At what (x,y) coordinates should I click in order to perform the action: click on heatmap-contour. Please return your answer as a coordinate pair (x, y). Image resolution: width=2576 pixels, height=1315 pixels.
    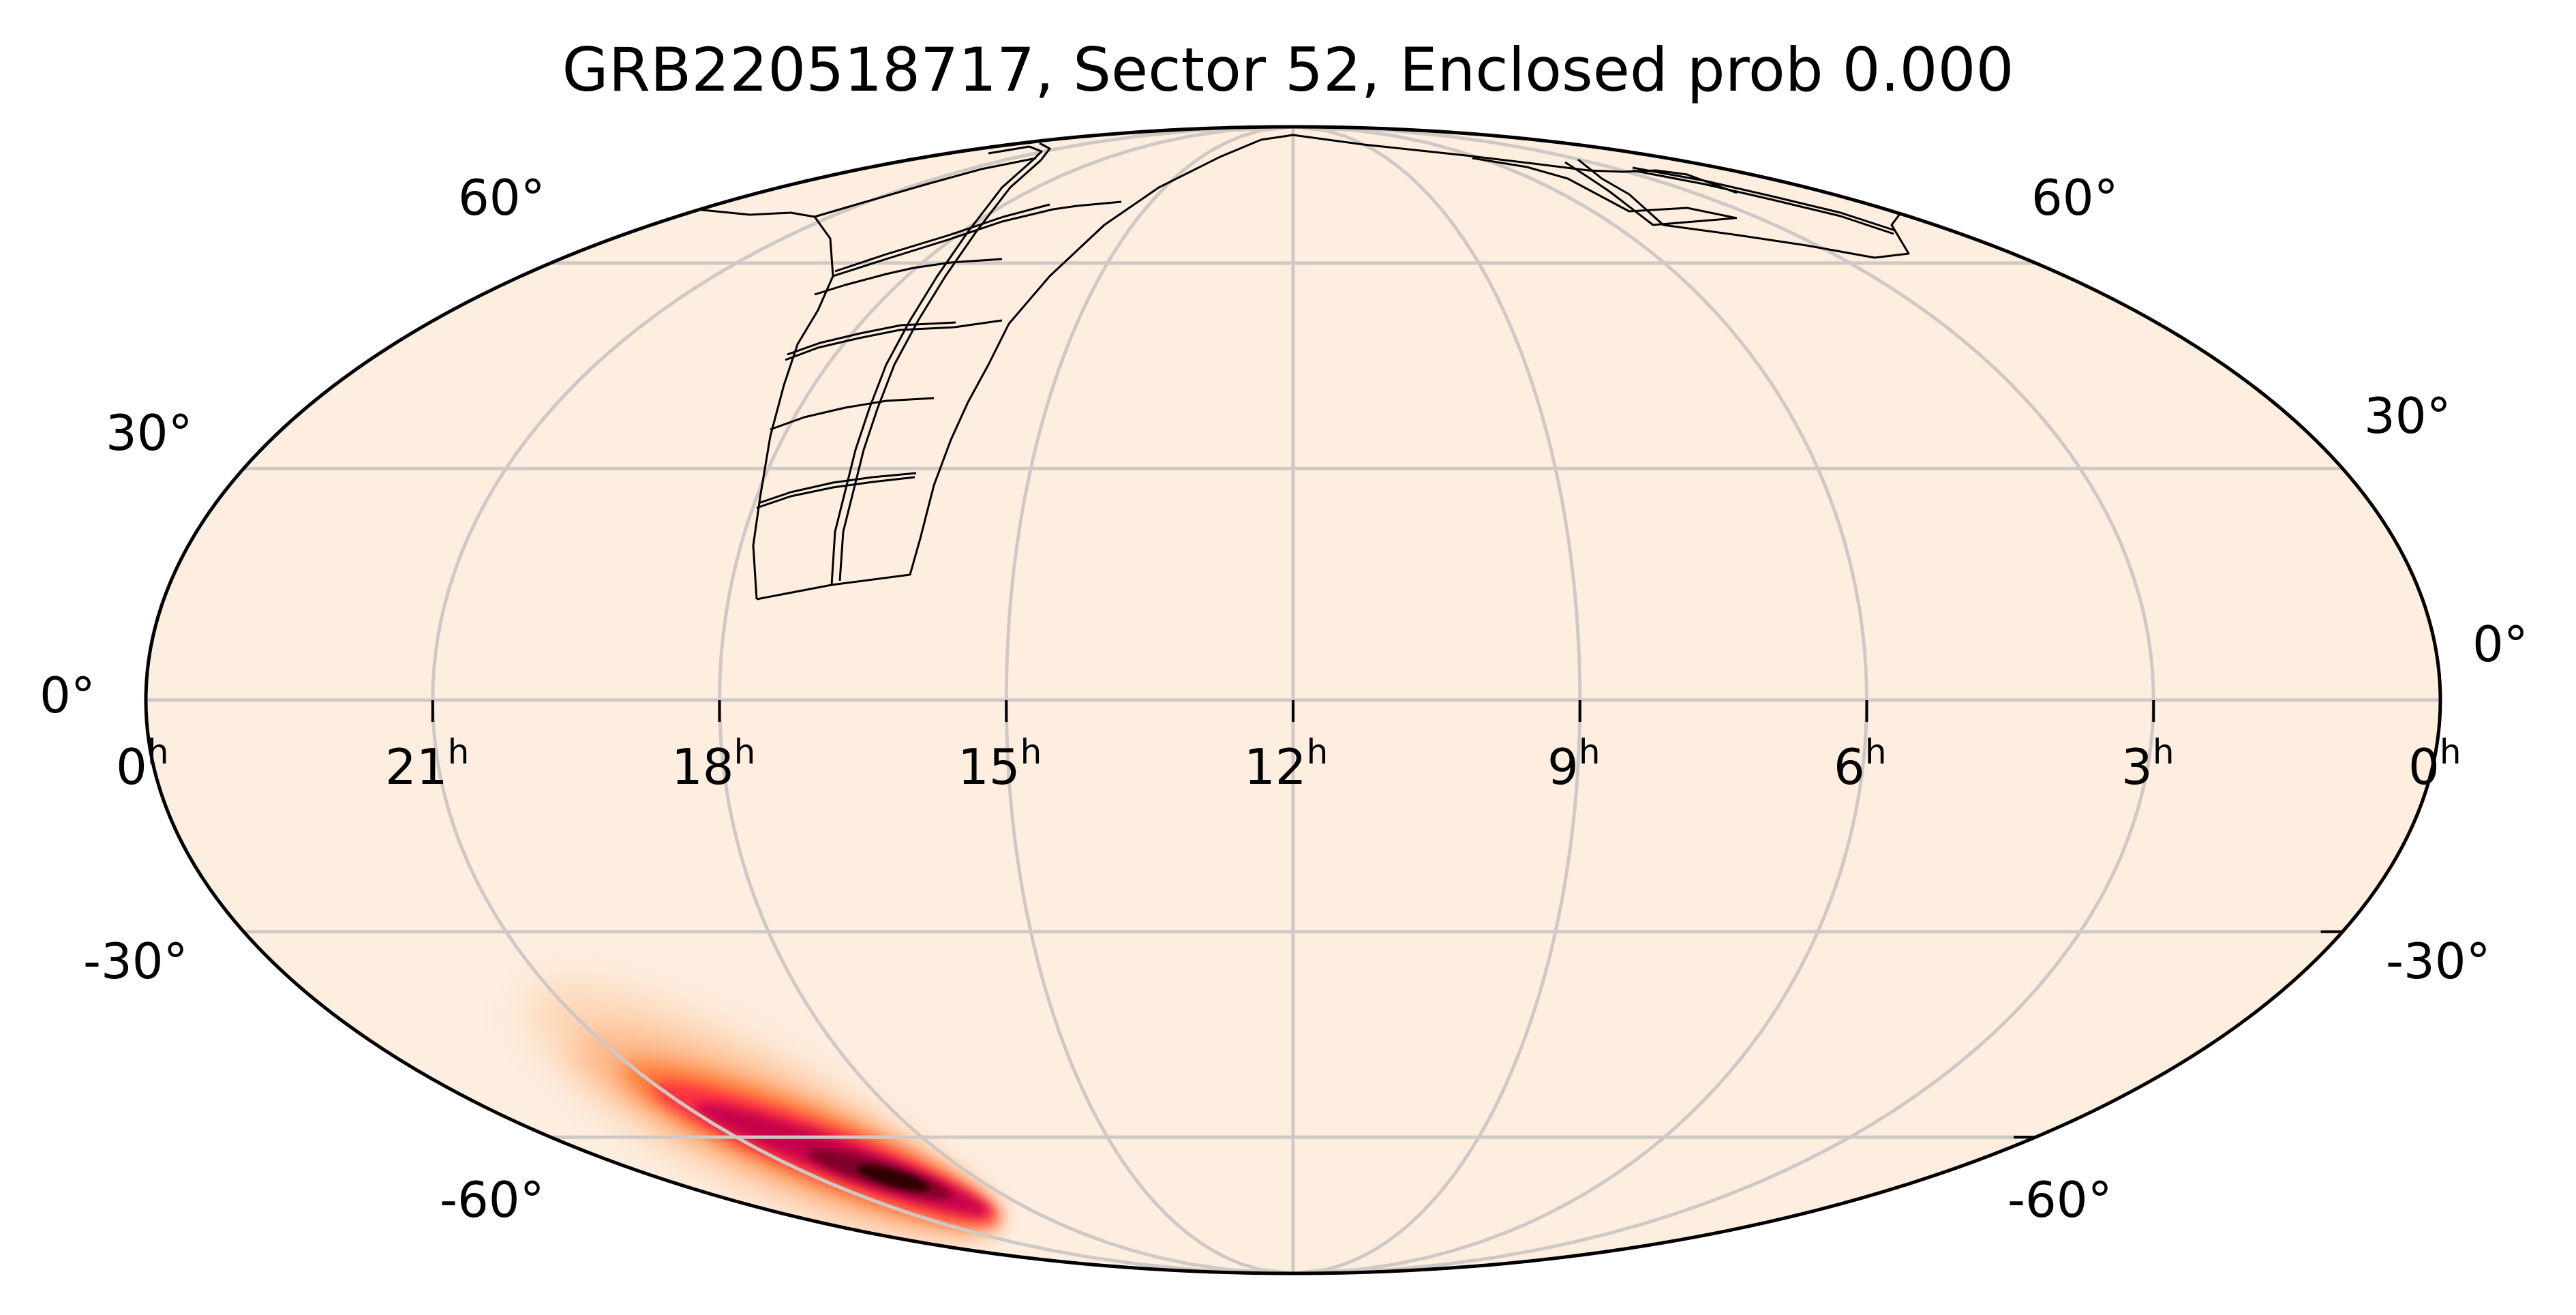
    Looking at the image, I should click on (893, 1178).